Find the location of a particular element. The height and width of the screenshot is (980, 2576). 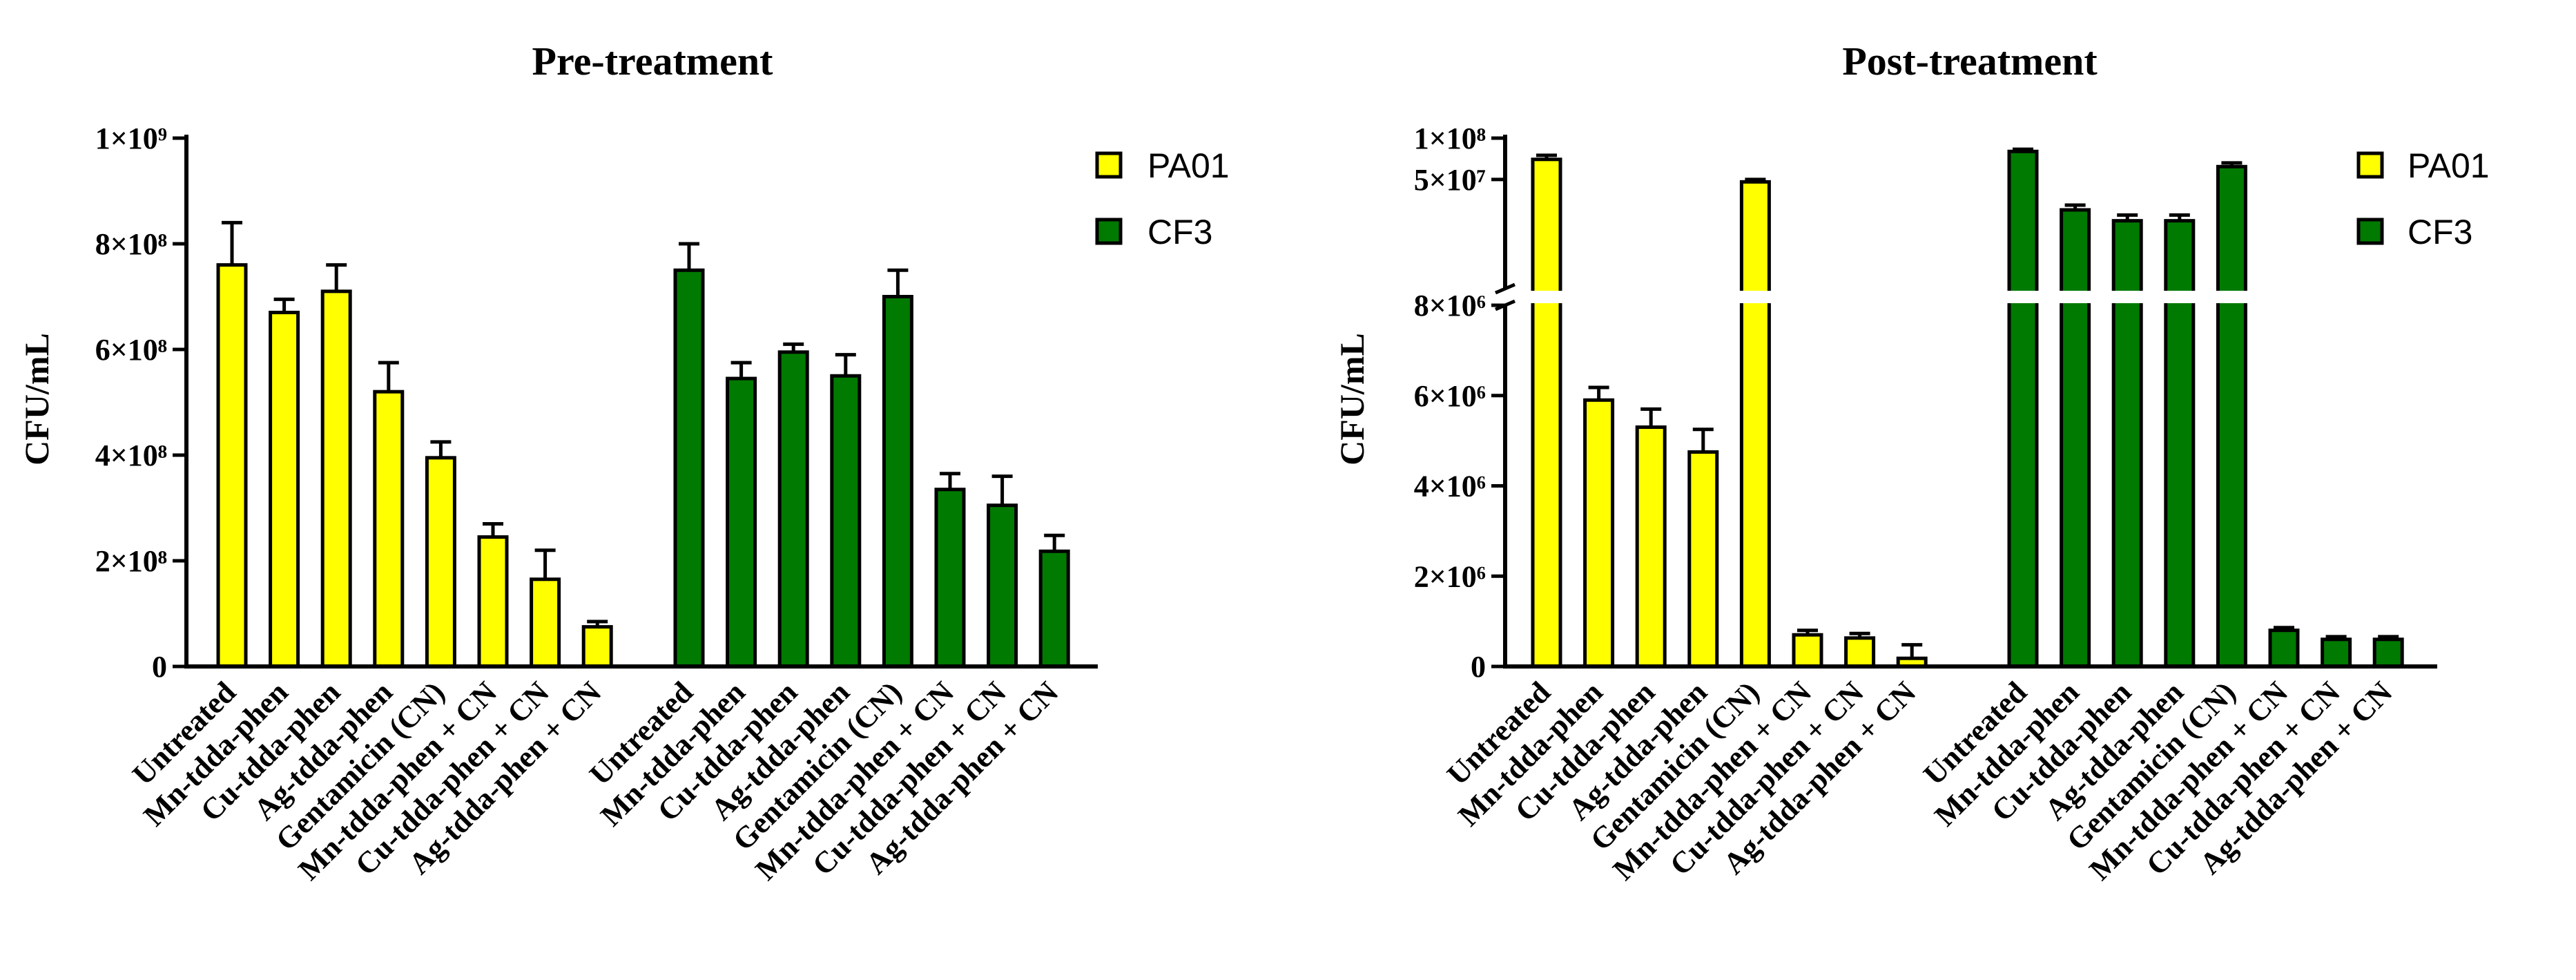

axis-break-mark is located at coordinates (1505, 288).